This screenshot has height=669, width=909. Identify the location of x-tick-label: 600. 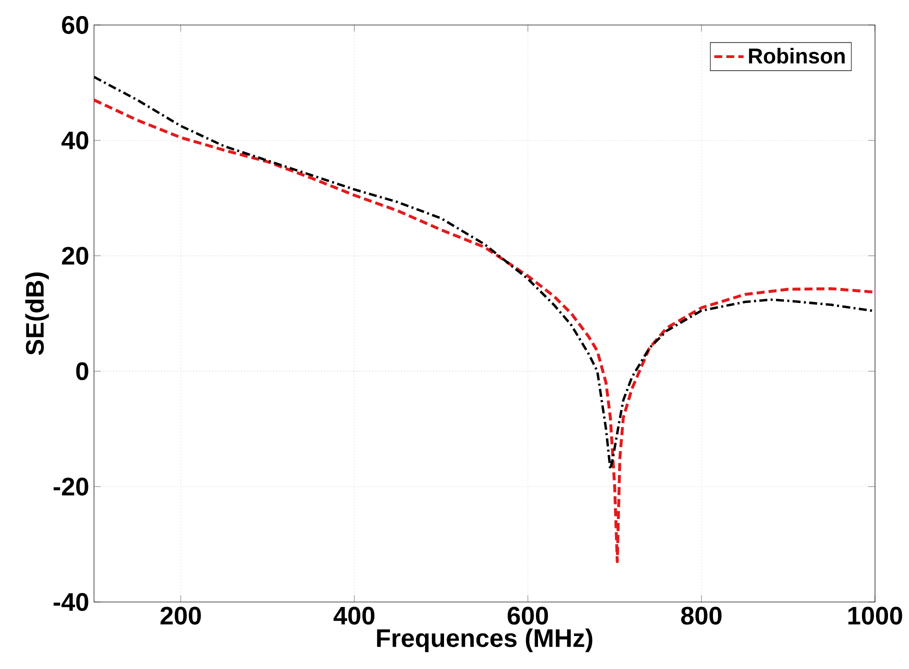
(528, 615).